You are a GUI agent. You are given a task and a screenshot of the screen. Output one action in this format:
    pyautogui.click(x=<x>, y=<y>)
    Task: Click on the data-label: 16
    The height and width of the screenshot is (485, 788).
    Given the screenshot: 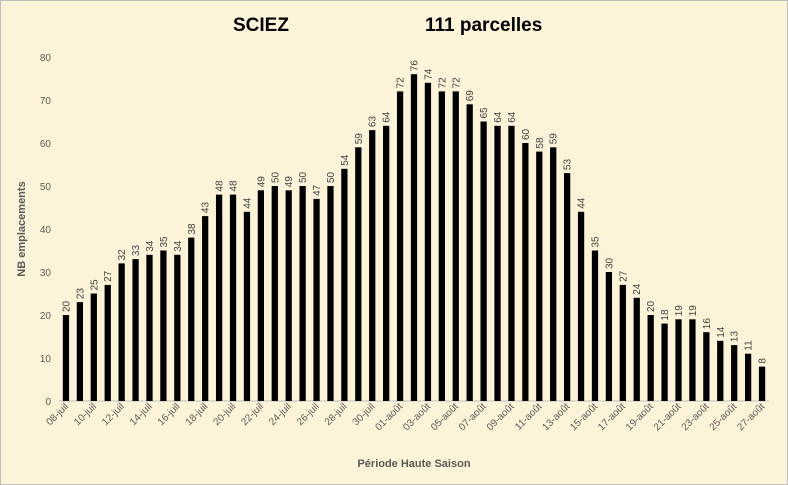 What is the action you would take?
    pyautogui.click(x=707, y=324)
    